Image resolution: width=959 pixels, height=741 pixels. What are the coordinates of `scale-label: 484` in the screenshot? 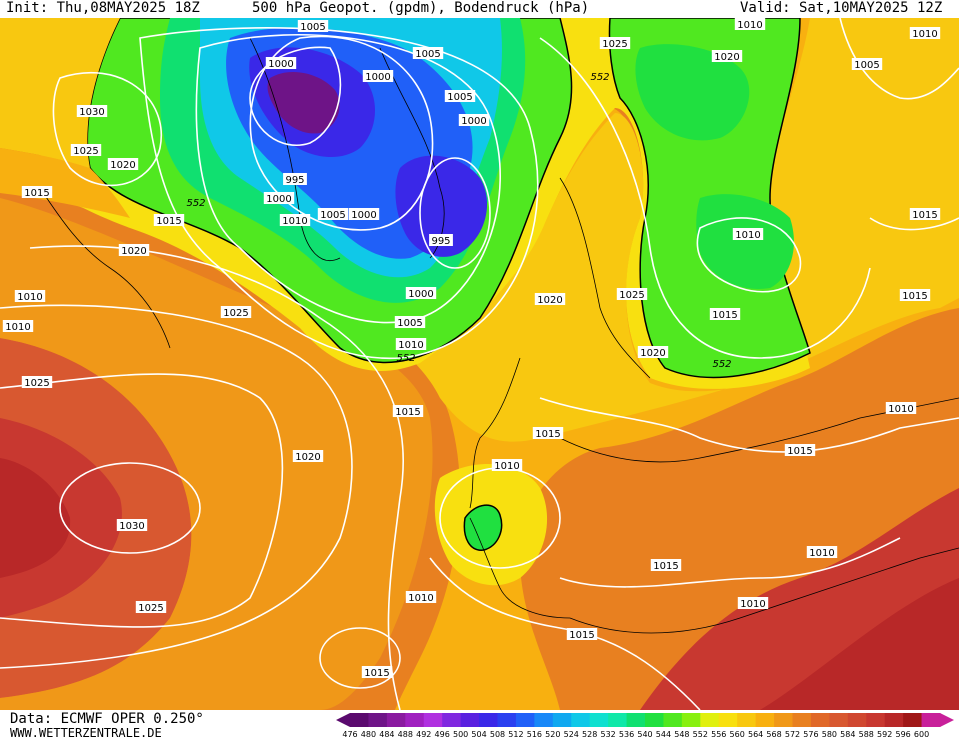 It's located at (386, 734).